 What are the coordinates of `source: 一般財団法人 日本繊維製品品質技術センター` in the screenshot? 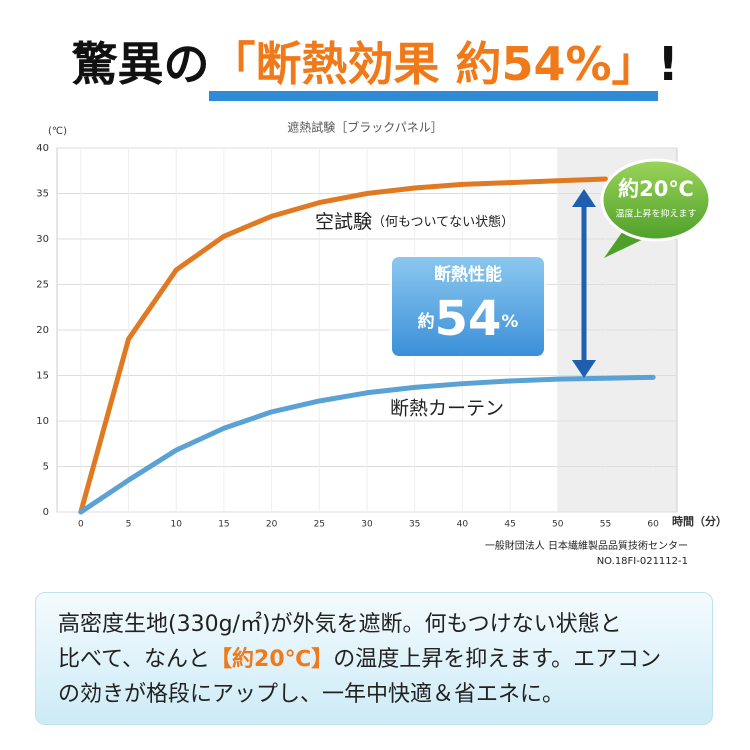 It's located at (586, 545).